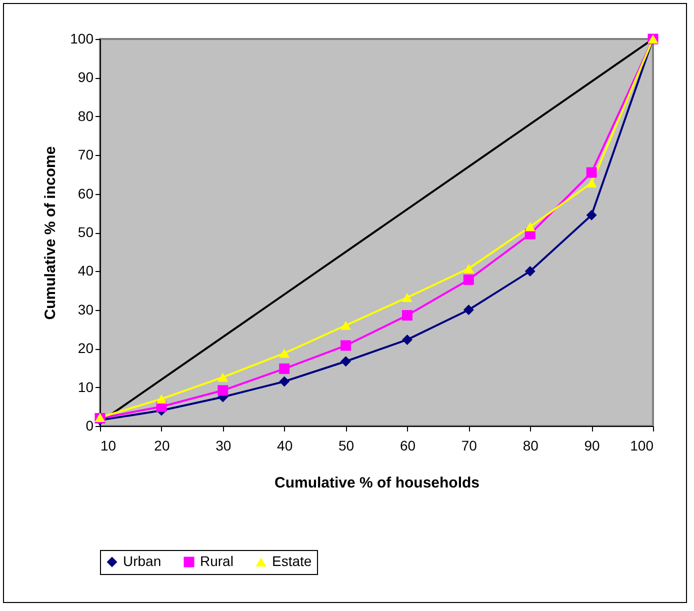 Image resolution: width=694 pixels, height=611 pixels. What do you see at coordinates (108, 446) in the screenshot?
I see `x-tick-label: 10` at bounding box center [108, 446].